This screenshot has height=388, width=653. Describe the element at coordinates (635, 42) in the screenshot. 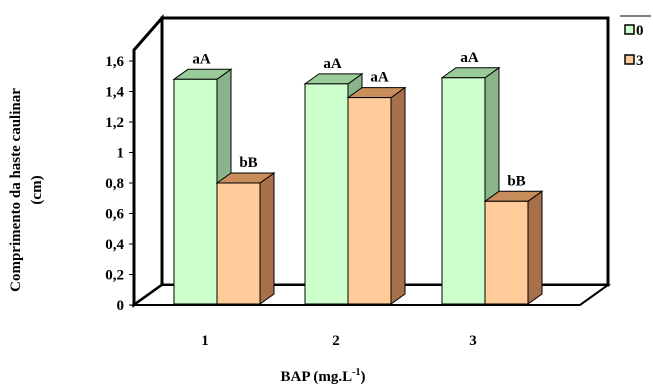

I see `legend: 03` at that location.